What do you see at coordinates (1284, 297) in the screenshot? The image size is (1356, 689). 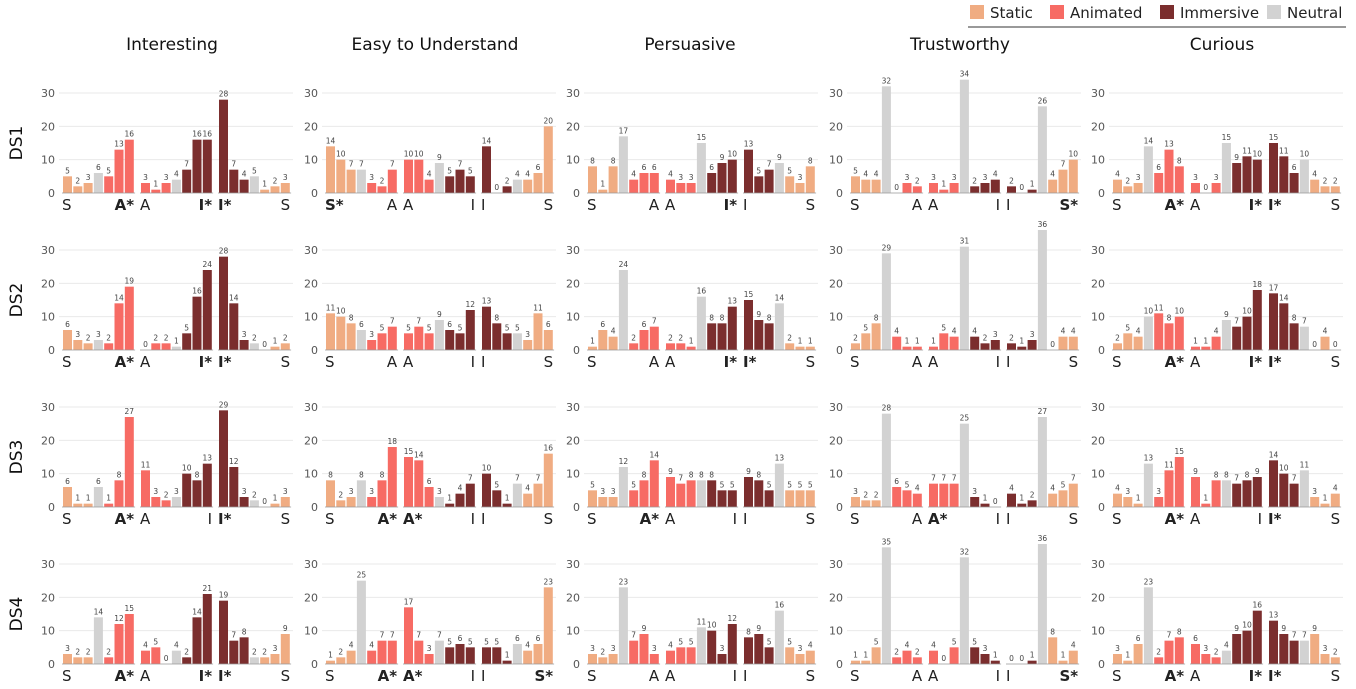 I see `bar-value-label: 14` at bounding box center [1284, 297].